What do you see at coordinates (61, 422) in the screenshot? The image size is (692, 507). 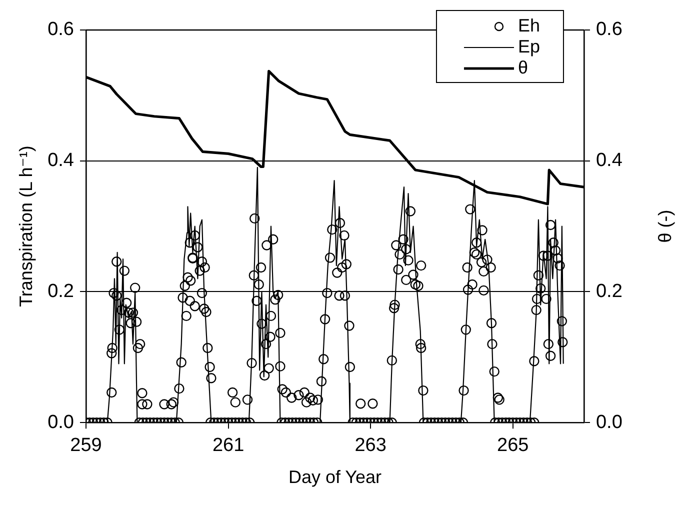 I see `y-tick-label: 0.0` at bounding box center [61, 422].